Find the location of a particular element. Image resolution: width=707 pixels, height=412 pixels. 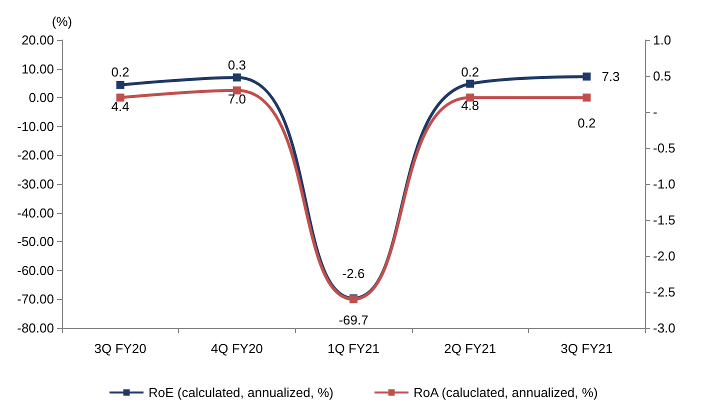

data-label: 7.3 is located at coordinates (611, 76).